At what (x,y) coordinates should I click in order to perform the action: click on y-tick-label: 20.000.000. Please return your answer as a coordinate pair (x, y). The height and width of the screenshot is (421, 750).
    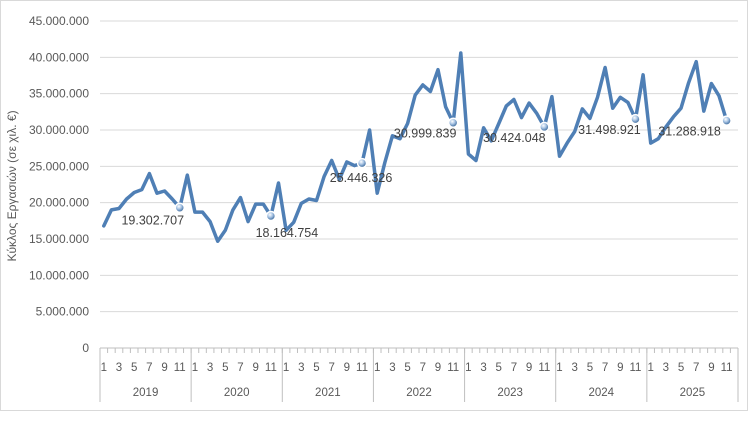
    Looking at the image, I should click on (59, 203).